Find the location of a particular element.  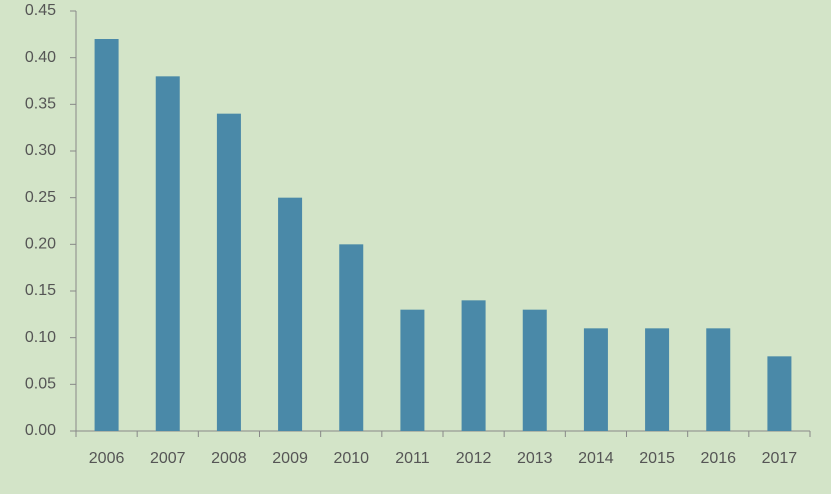

x-tick-label: 2014 is located at coordinates (596, 458).